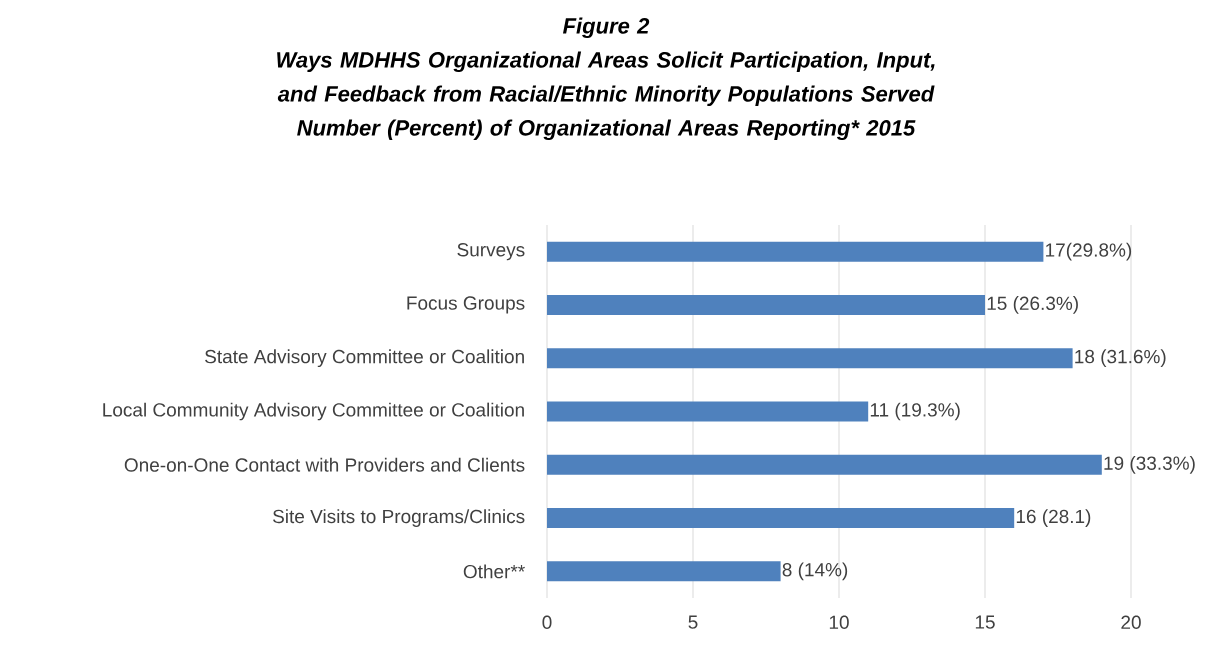  Describe the element at coordinates (494, 571) in the screenshot. I see `y-tick-label: Other**` at that location.